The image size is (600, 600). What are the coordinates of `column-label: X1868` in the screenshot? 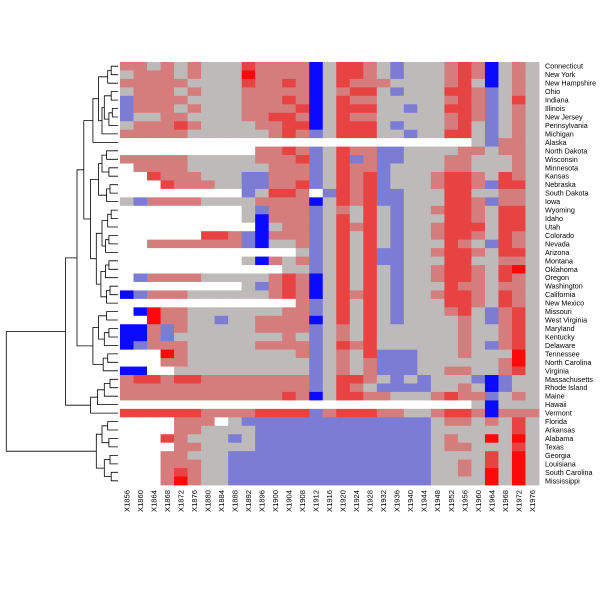 It's located at (167, 501).